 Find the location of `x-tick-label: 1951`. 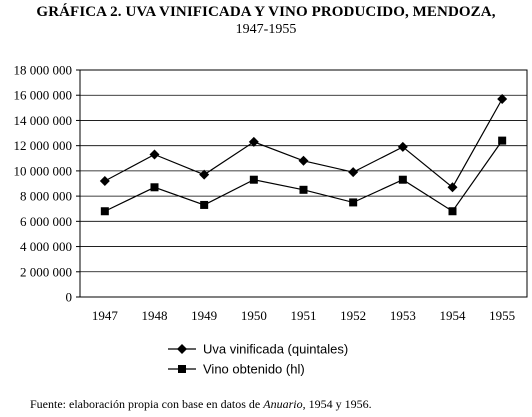

x-tick-label: 1951 is located at coordinates (304, 315).